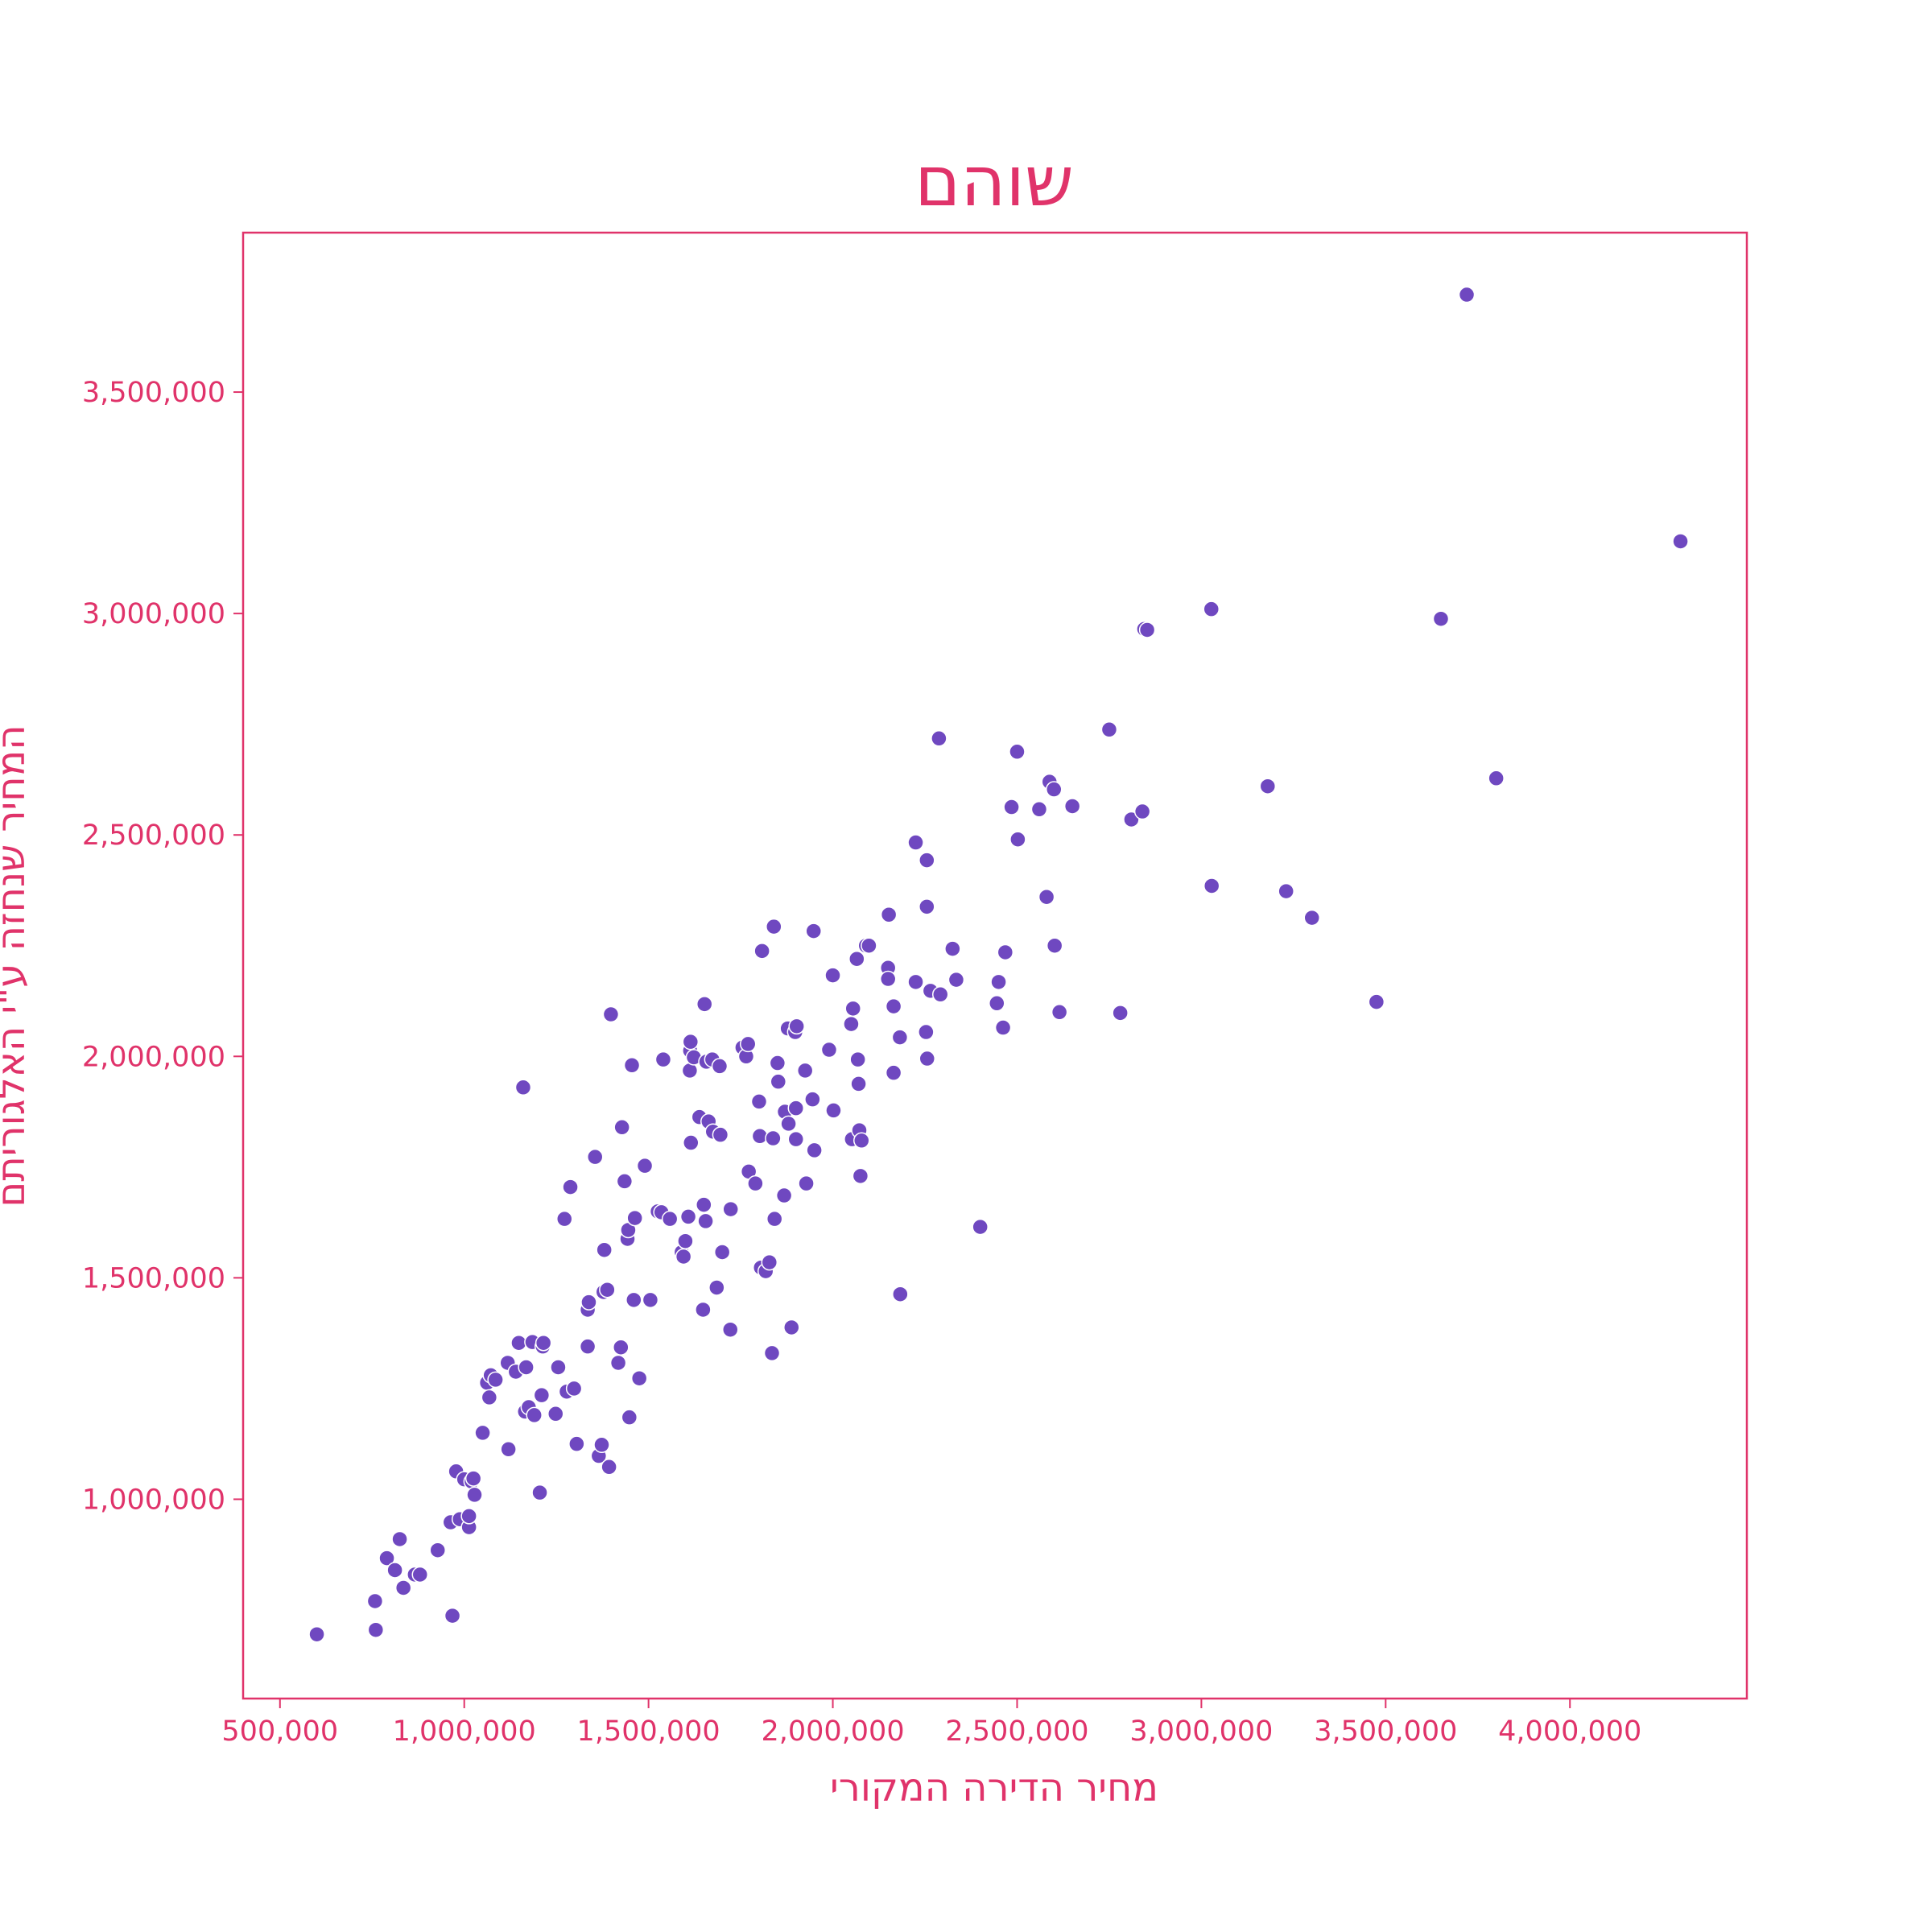 The height and width of the screenshot is (1932, 1932). What do you see at coordinates (153, 835) in the screenshot?
I see `y-tick-label: 2,500,000` at bounding box center [153, 835].